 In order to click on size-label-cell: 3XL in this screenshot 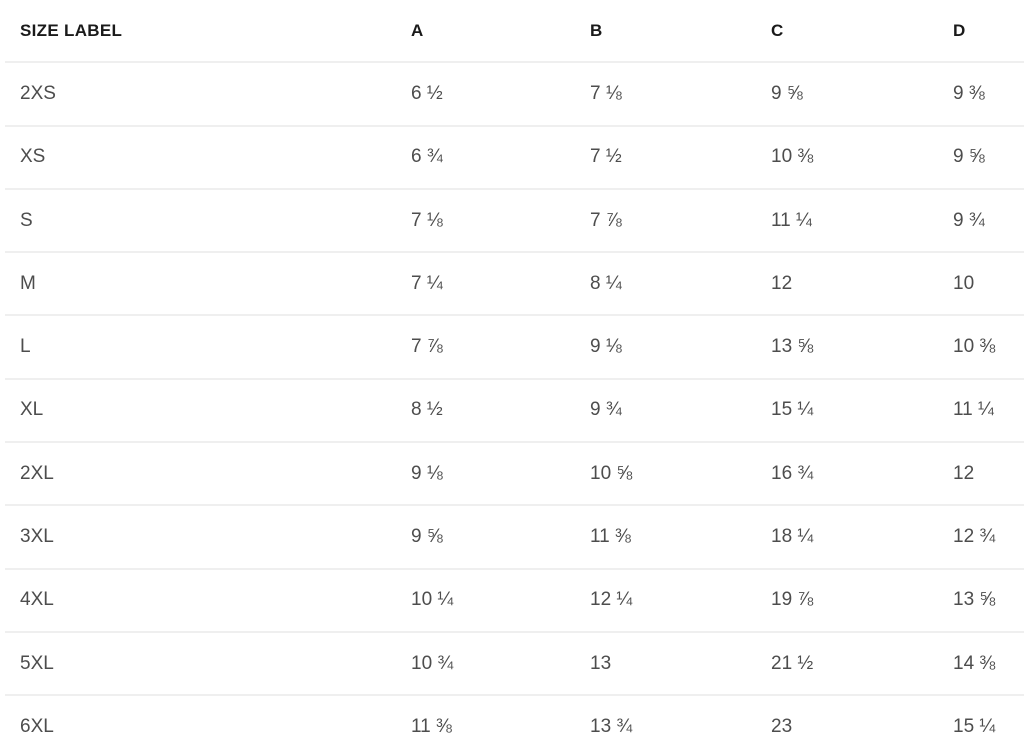, I will do `click(198, 537)`.